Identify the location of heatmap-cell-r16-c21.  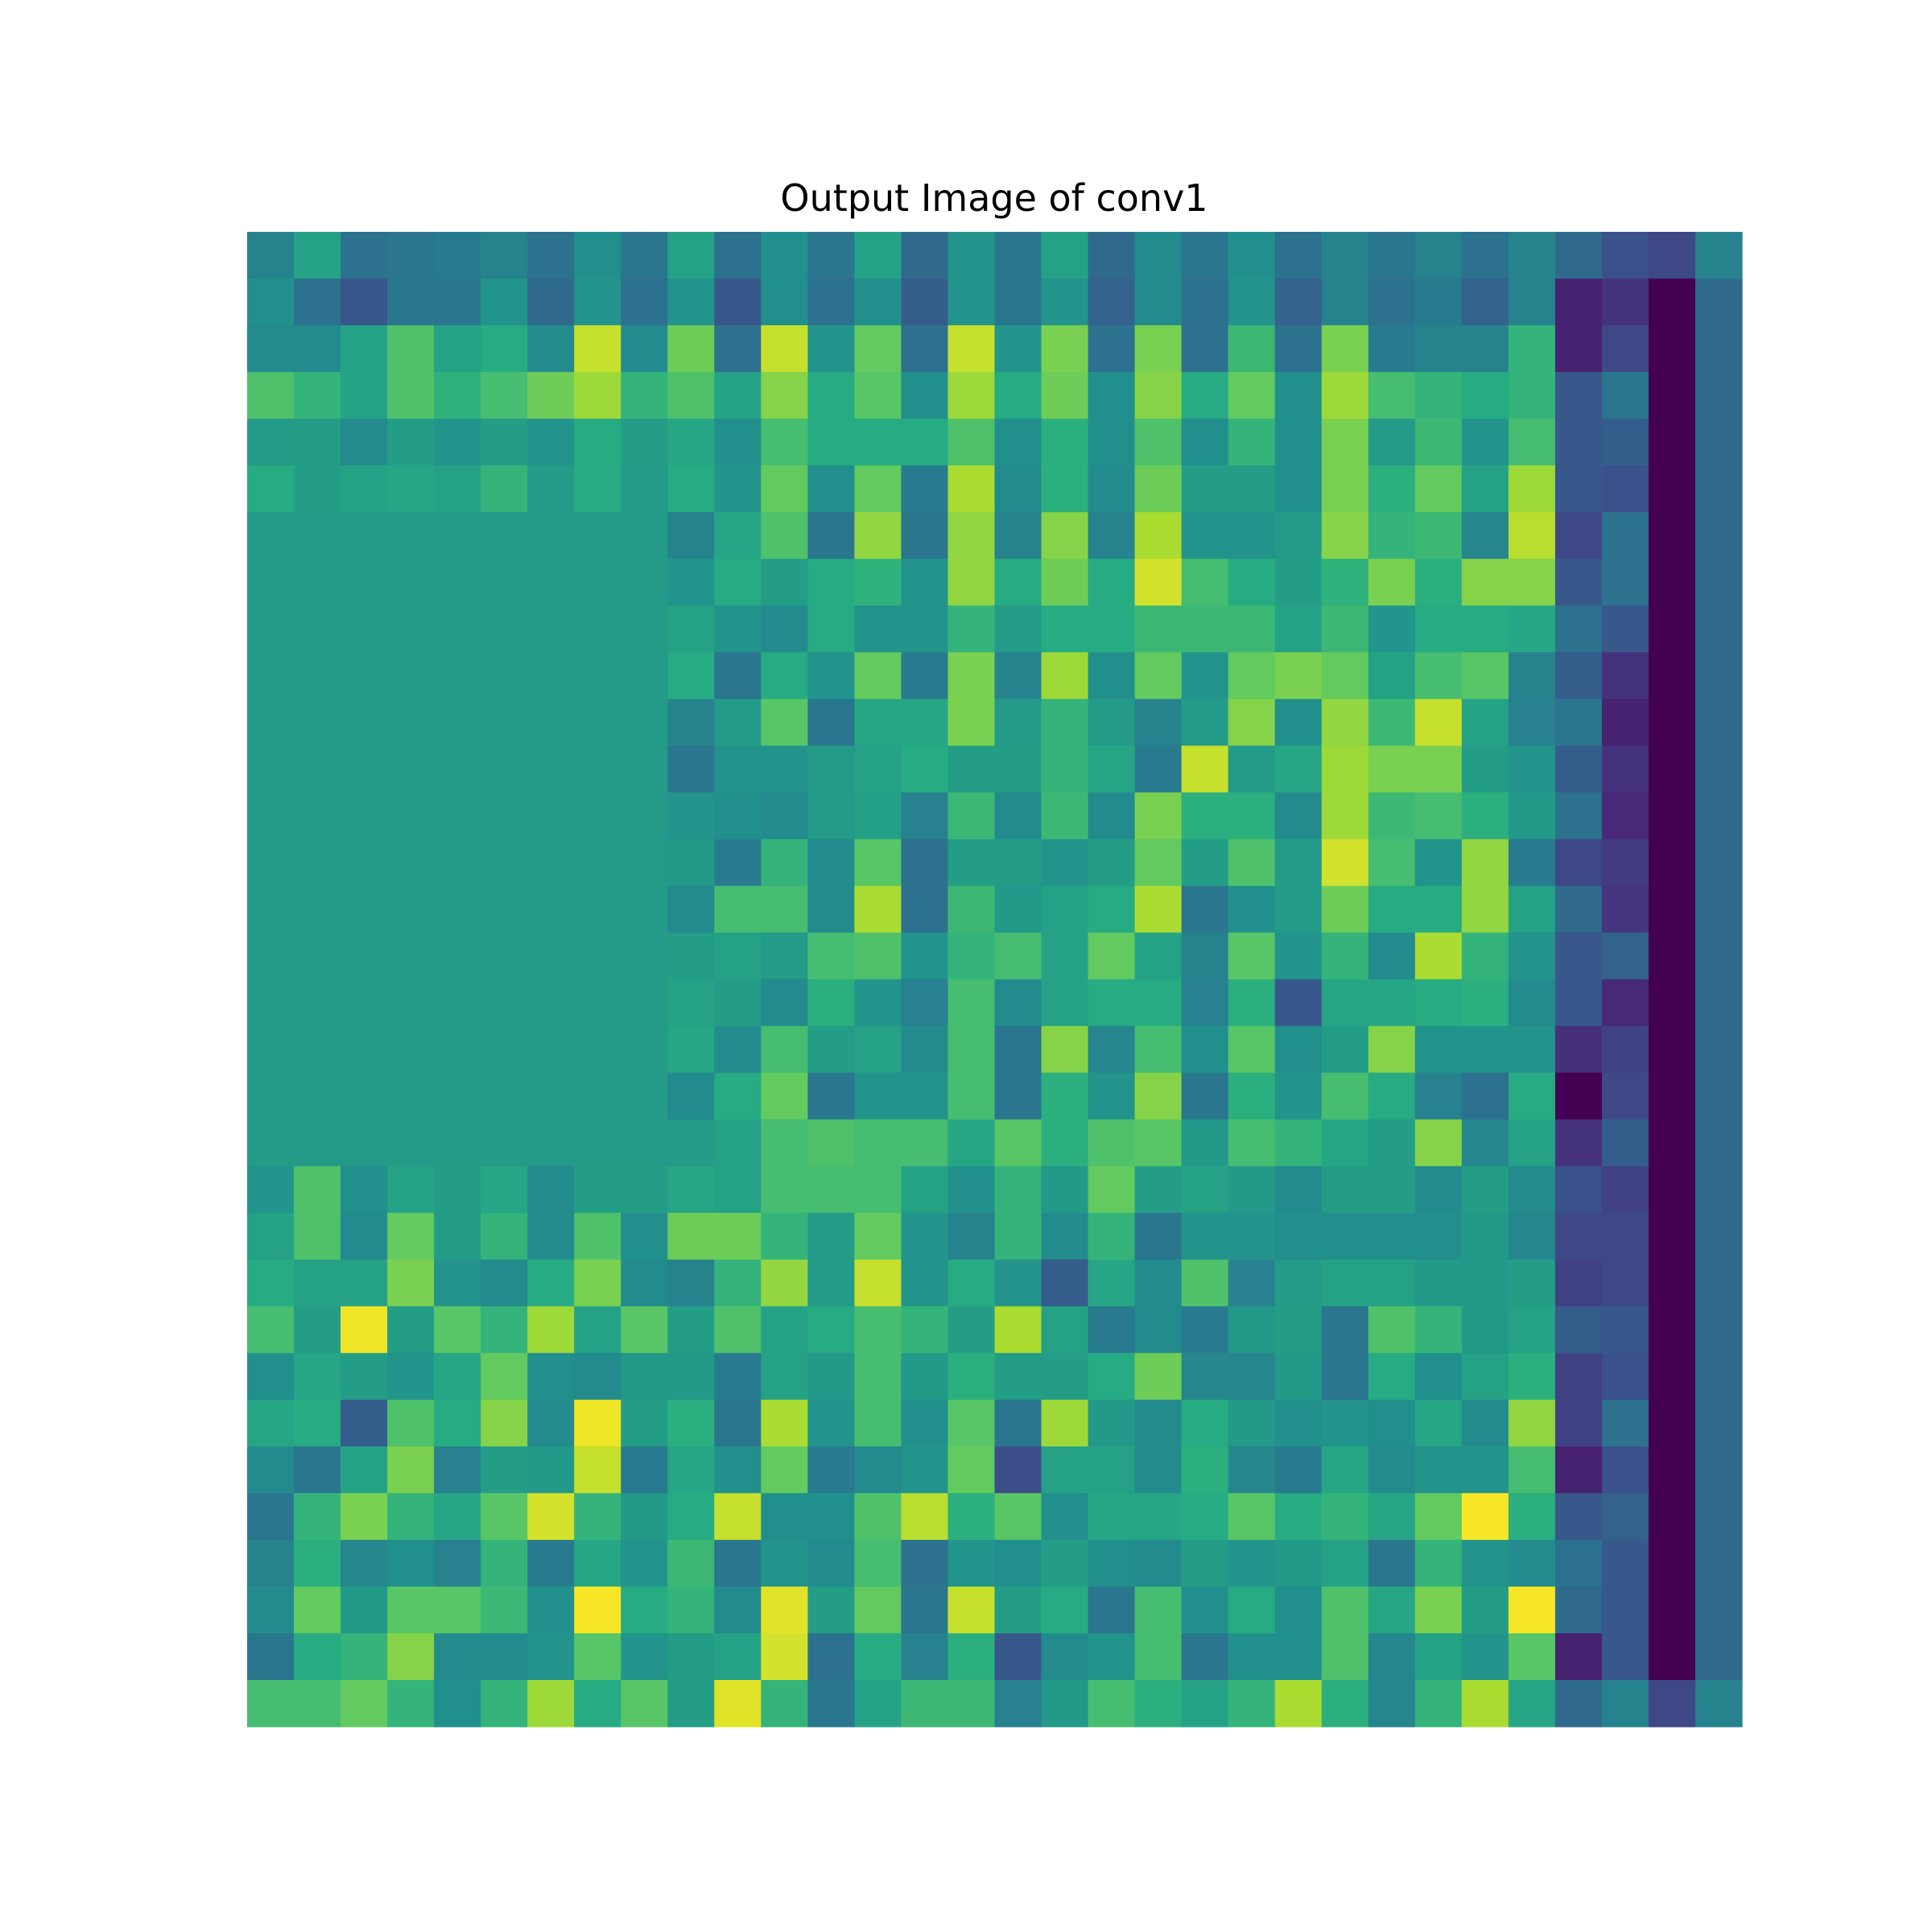
(1252, 1003).